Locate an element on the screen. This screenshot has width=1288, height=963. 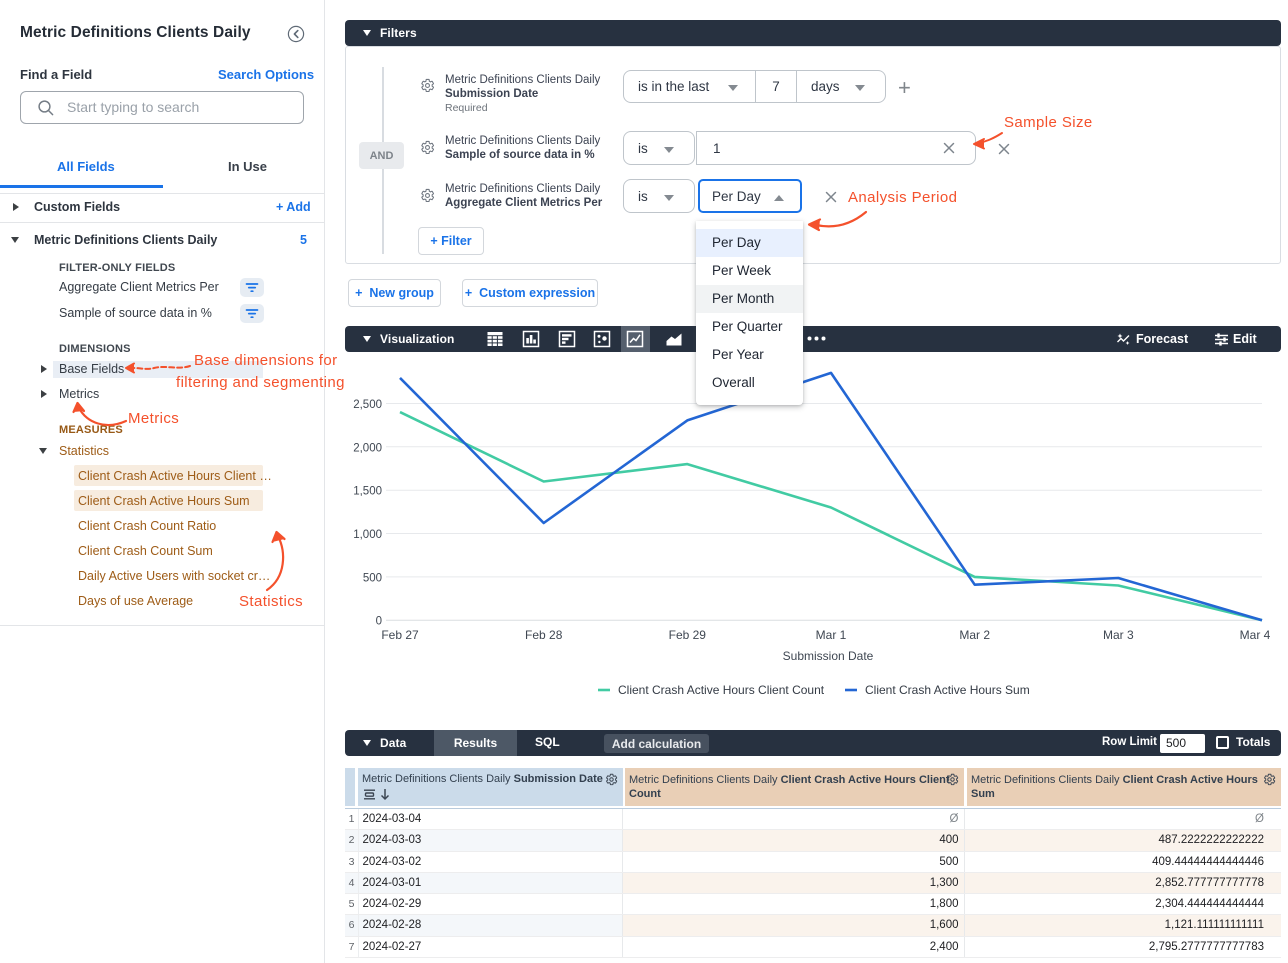
svg-text: 500 is located at coordinates (372, 578).